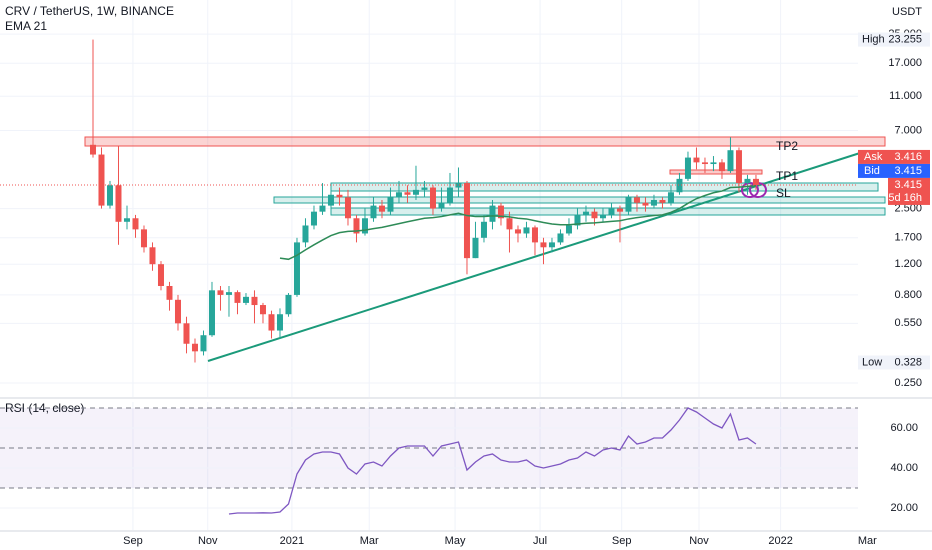  I want to click on last-price-box, so click(909, 191).